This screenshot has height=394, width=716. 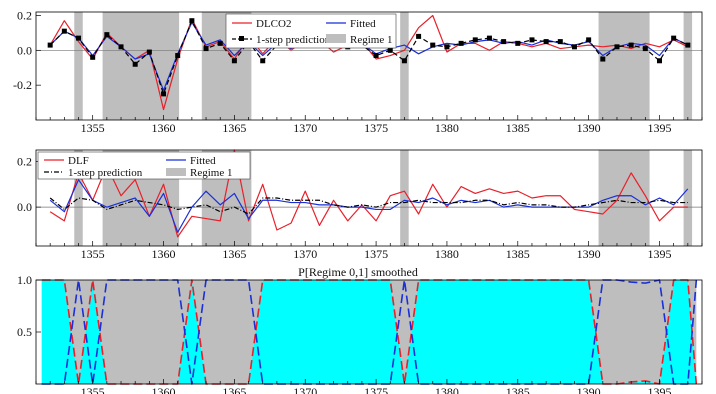 What do you see at coordinates (24, 280) in the screenshot?
I see `y-tick-label: 1.0` at bounding box center [24, 280].